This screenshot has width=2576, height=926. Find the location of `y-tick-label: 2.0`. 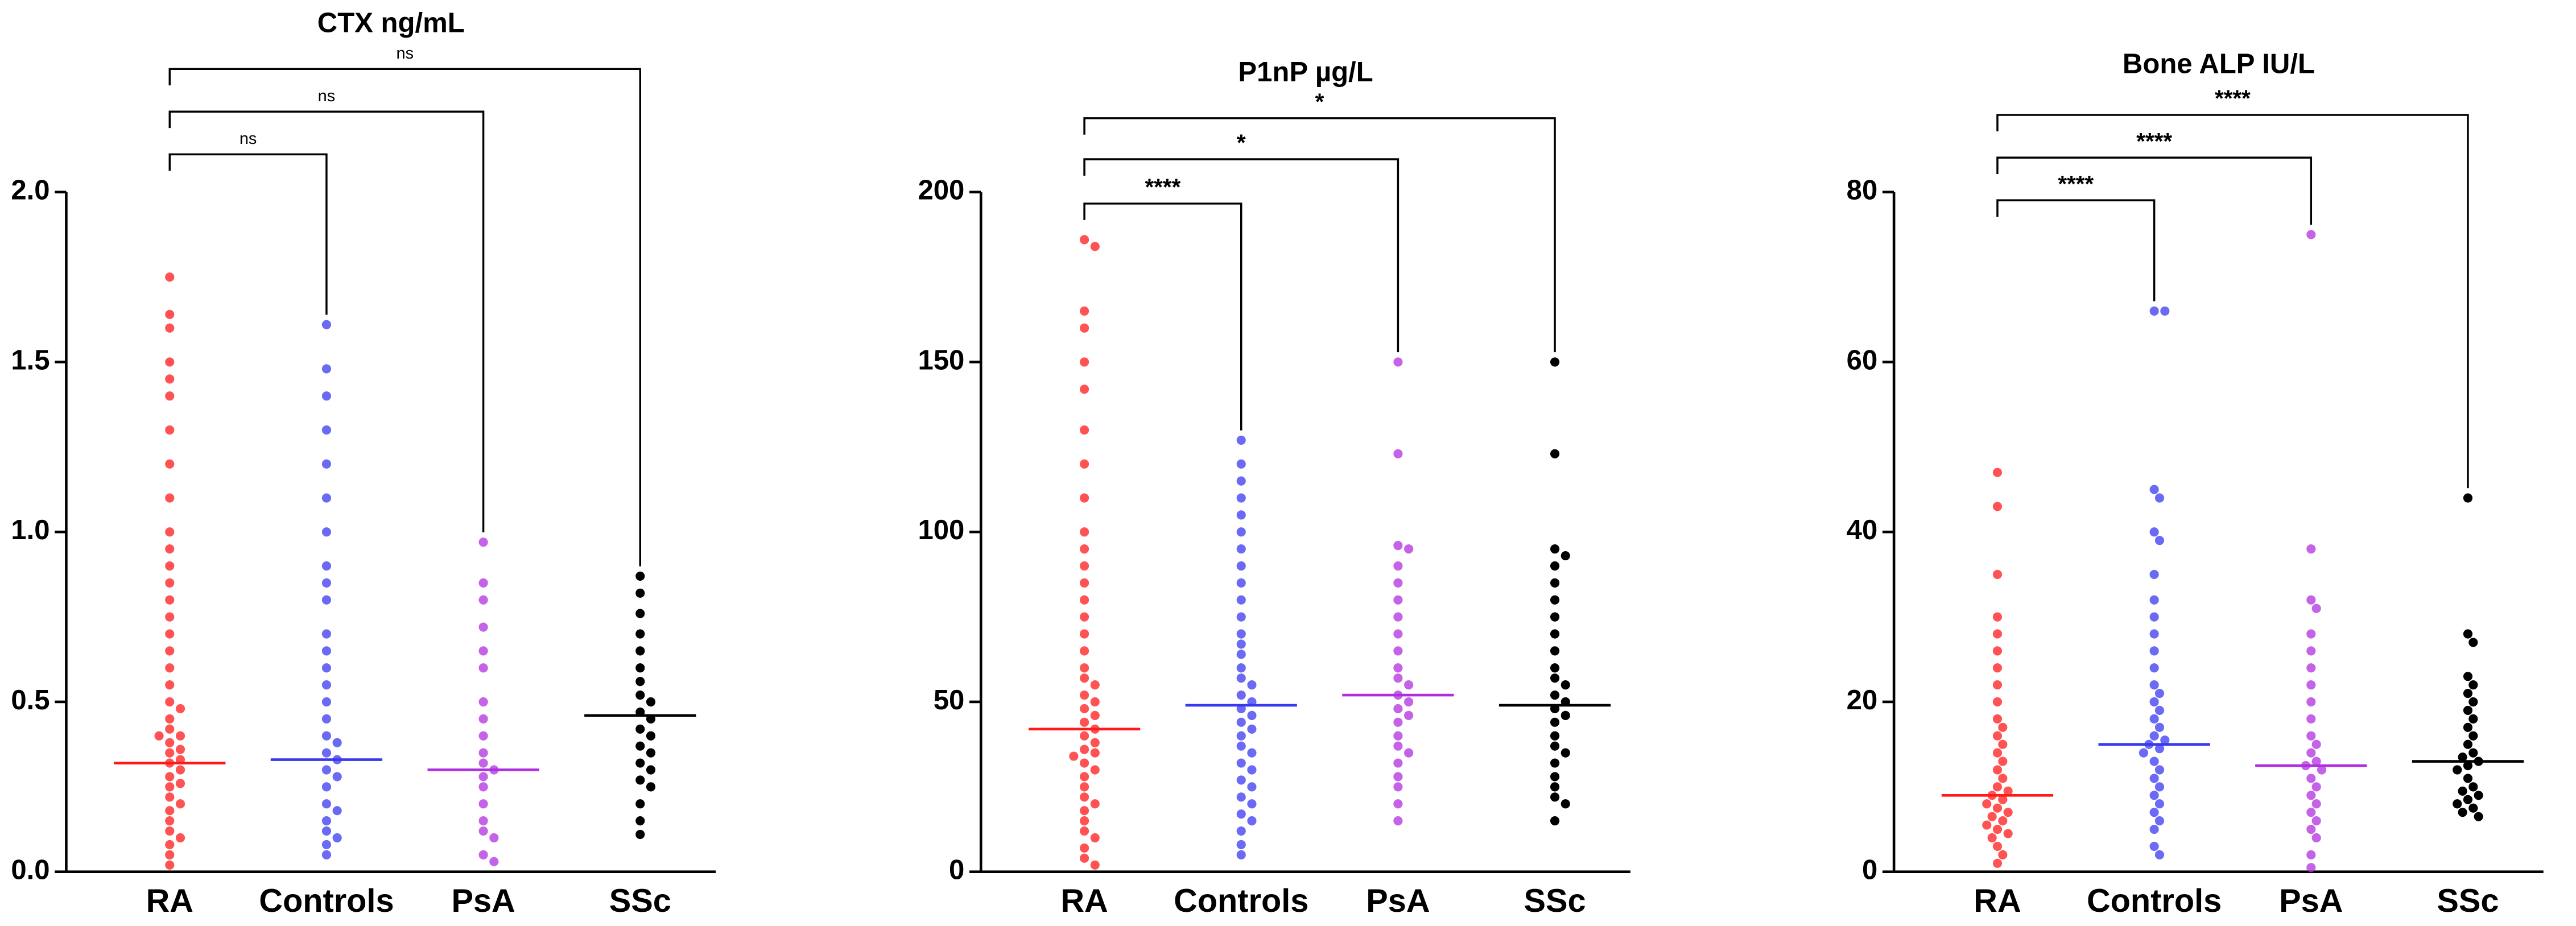

y-tick-label: 2.0 is located at coordinates (30, 190).